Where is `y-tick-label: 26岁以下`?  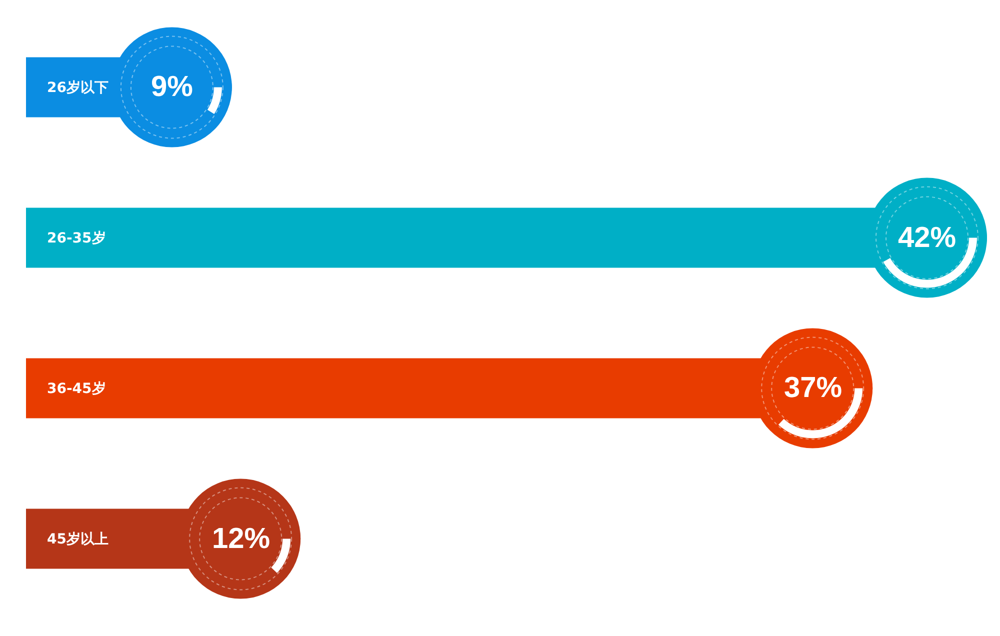 y-tick-label: 26岁以下 is located at coordinates (77, 88).